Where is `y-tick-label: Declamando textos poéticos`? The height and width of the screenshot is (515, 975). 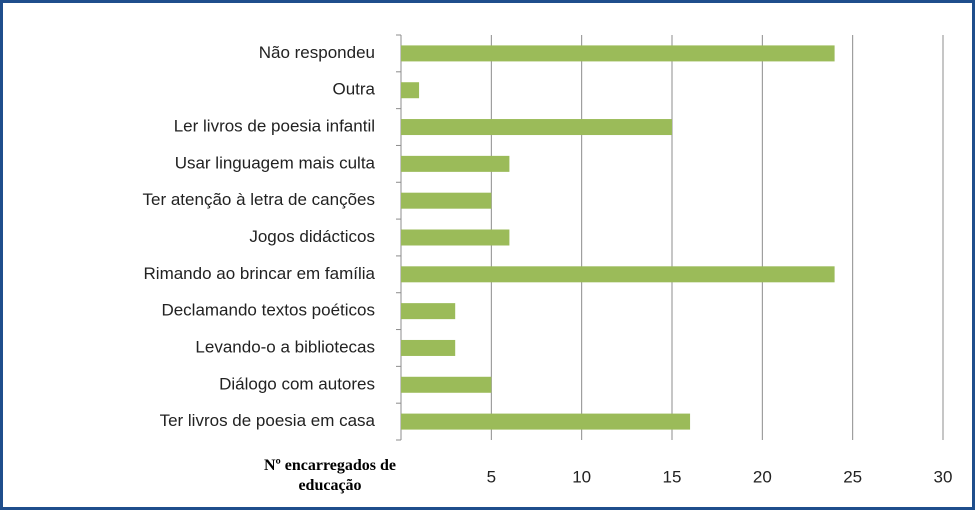 y-tick-label: Declamando textos poéticos is located at coordinates (268, 310).